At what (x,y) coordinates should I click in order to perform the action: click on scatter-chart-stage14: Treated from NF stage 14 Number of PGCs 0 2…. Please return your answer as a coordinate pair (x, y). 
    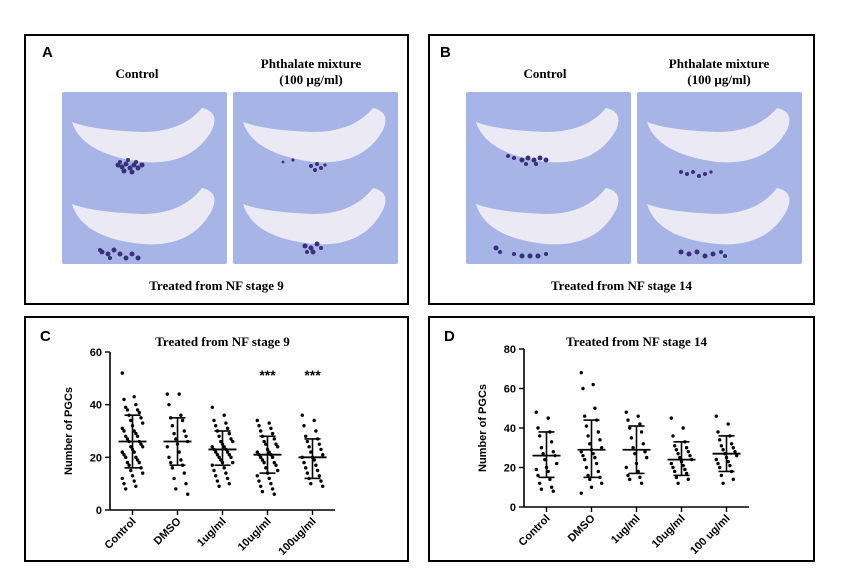
    Looking at the image, I should click on (613, 445).